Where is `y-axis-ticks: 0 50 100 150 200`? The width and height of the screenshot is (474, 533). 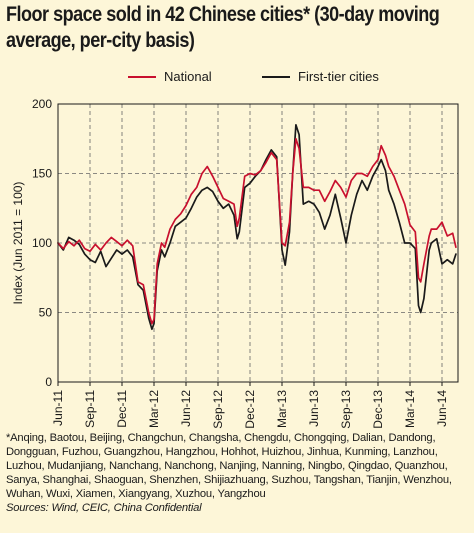 y-axis-ticks: 0 50 100 150 200 is located at coordinates (42, 243).